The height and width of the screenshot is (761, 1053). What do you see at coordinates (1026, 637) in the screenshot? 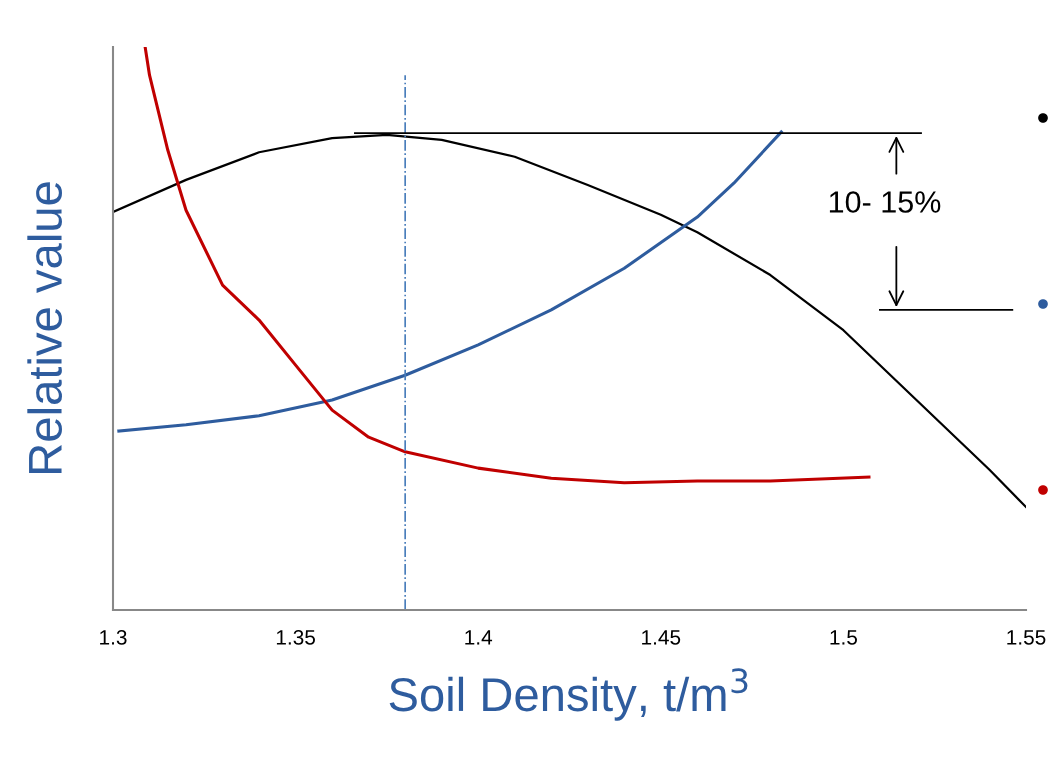
I see `x-tick-label: 1.55` at bounding box center [1026, 637].